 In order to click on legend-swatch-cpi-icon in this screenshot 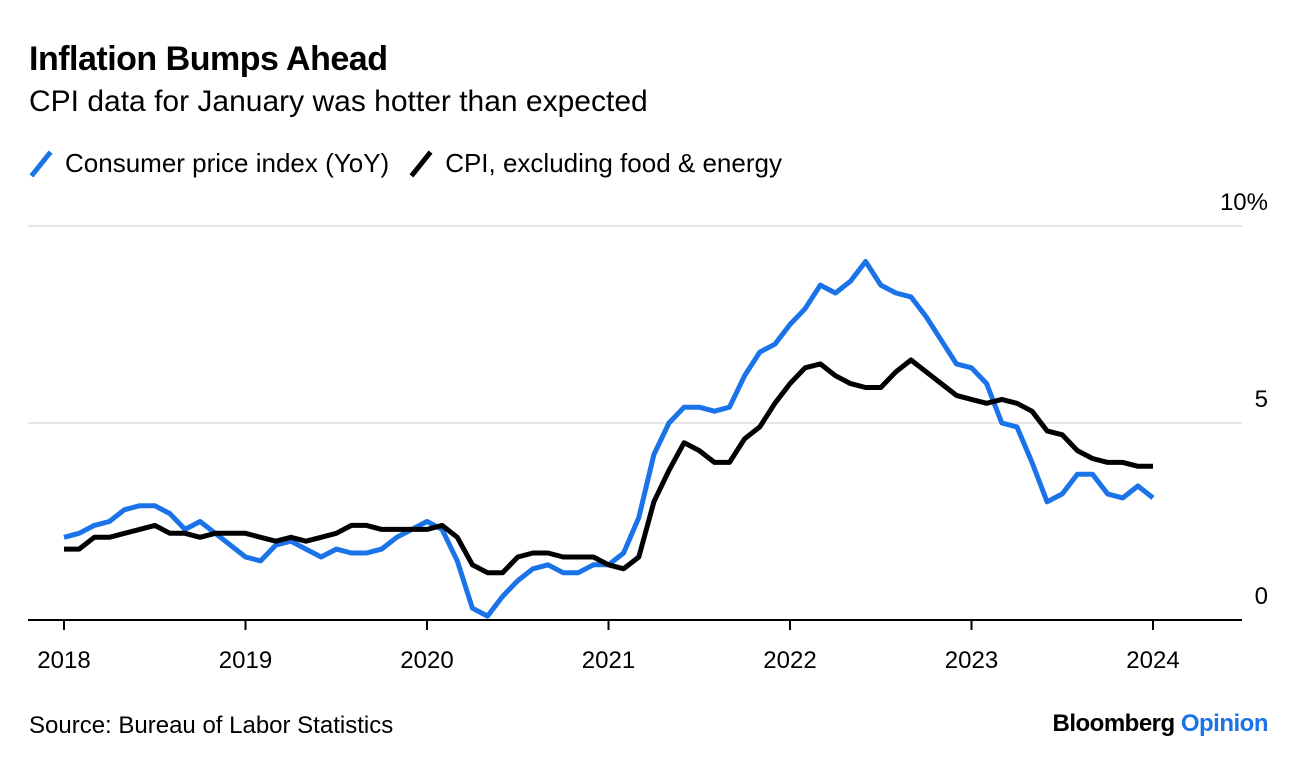, I will do `click(41, 163)`.